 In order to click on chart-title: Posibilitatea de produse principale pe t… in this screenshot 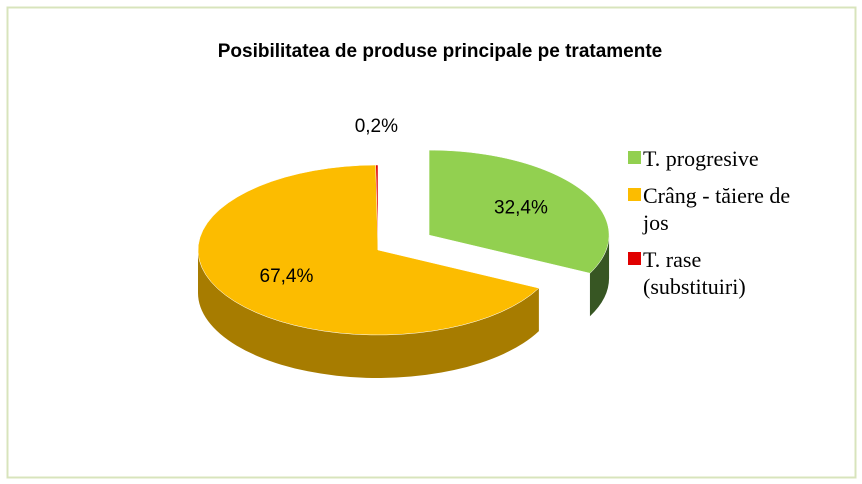, I will do `click(440, 51)`.